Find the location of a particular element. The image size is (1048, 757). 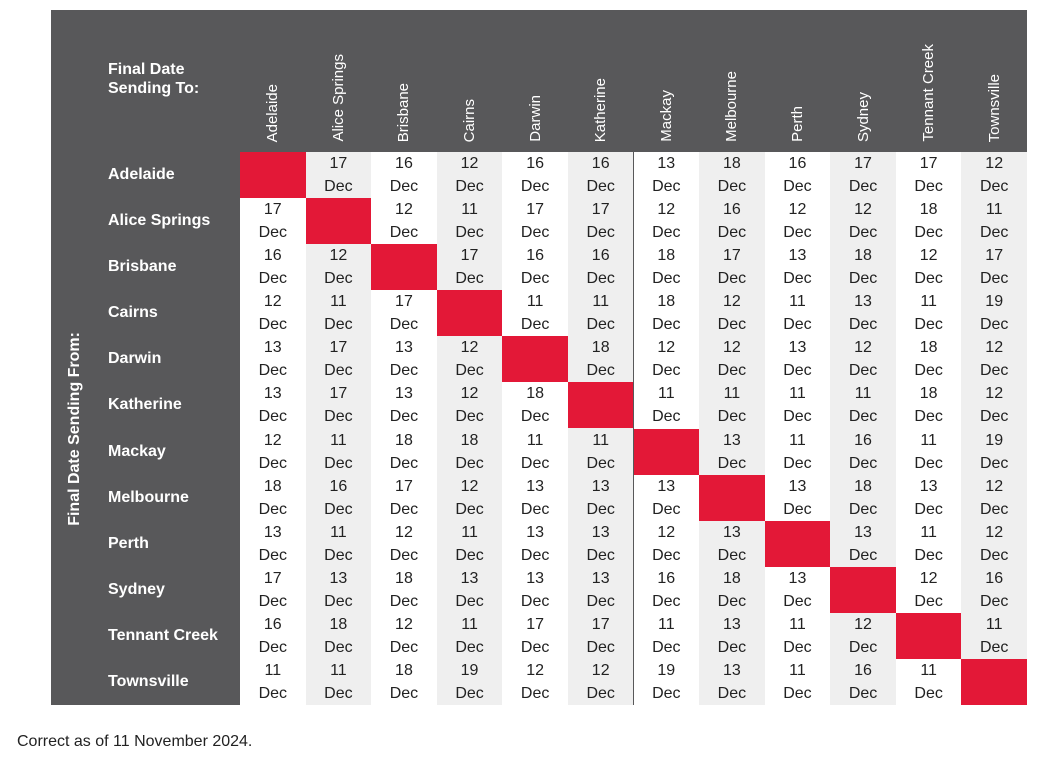

column-header-text: Melbourne is located at coordinates (732, 106).